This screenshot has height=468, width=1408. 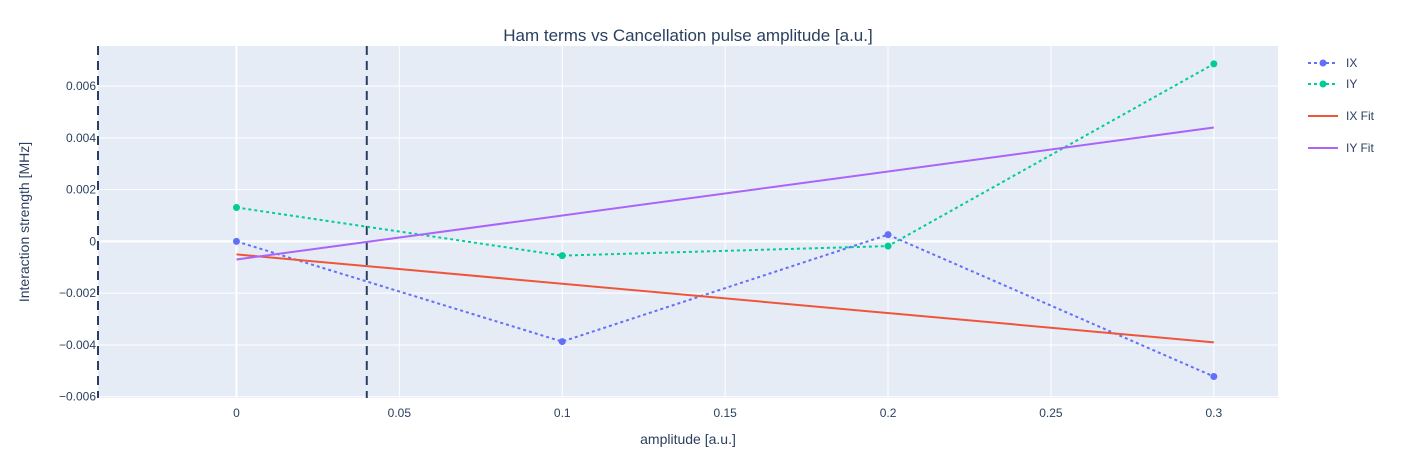 I want to click on y-tick-label: 0.002, so click(x=81, y=190).